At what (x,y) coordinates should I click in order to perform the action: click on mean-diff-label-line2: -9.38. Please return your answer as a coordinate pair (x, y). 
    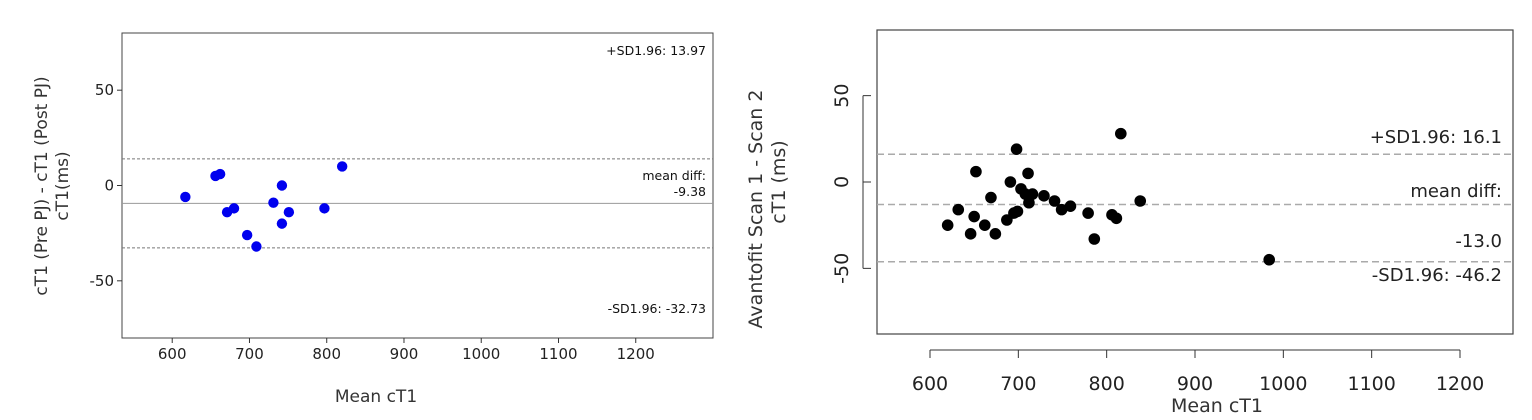
    Looking at the image, I should click on (690, 191).